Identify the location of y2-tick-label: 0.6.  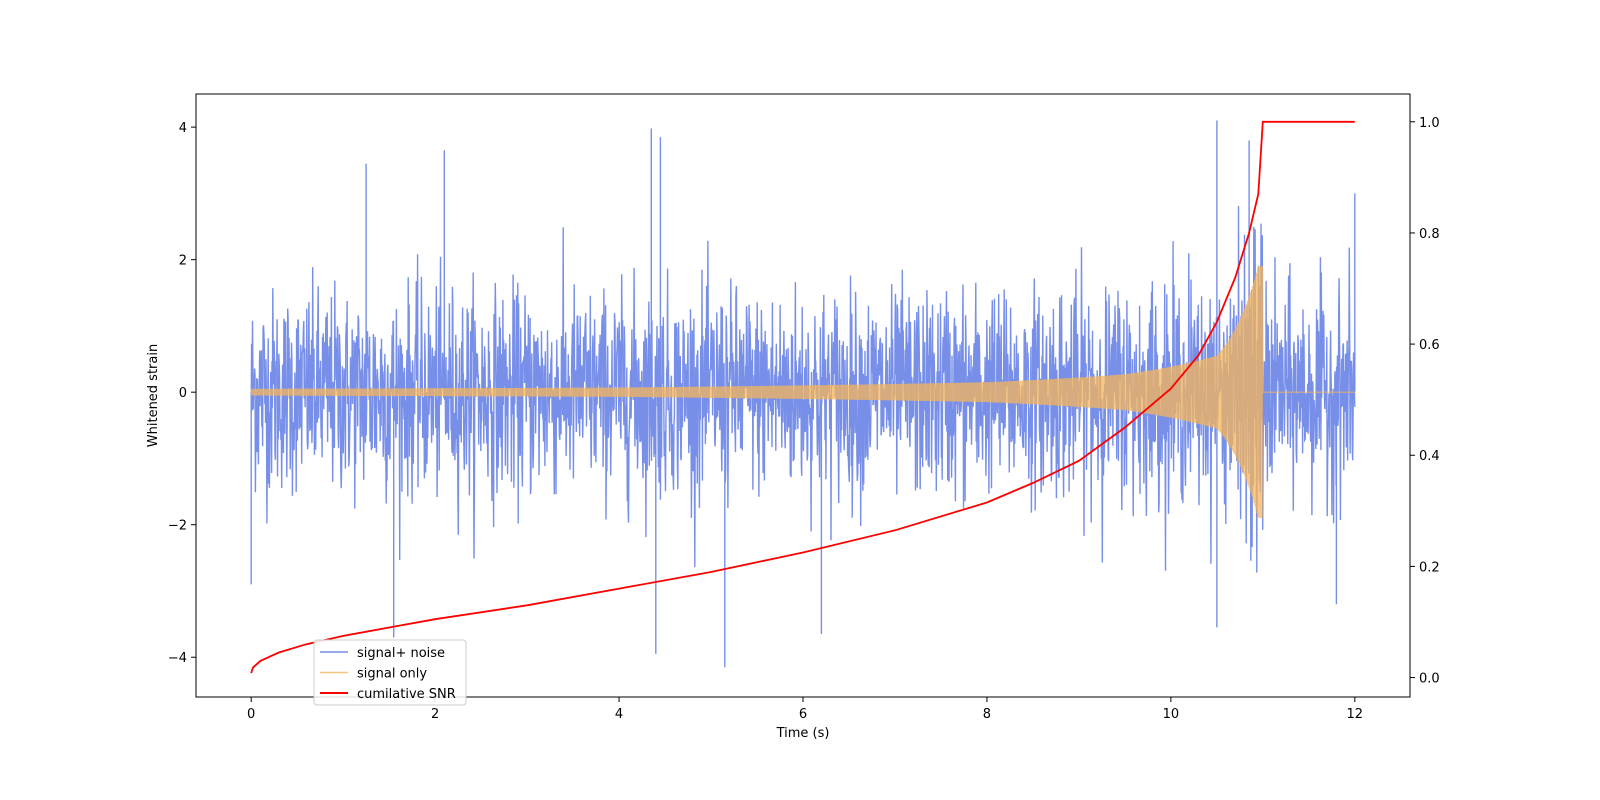
(1429, 345).